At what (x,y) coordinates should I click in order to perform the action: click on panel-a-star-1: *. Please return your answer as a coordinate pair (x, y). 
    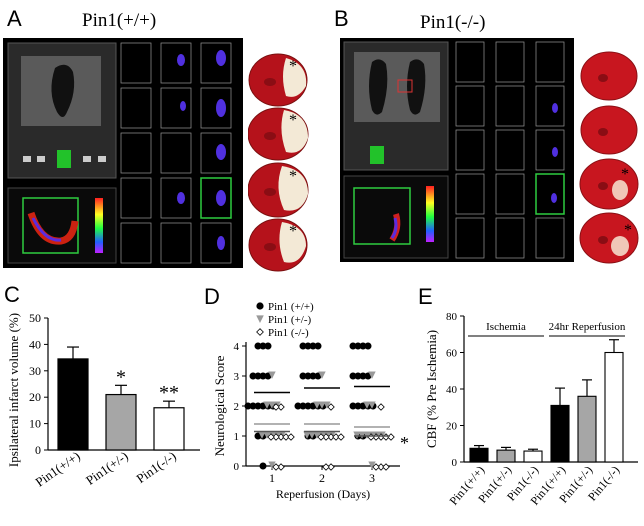
    Looking at the image, I should click on (293, 66).